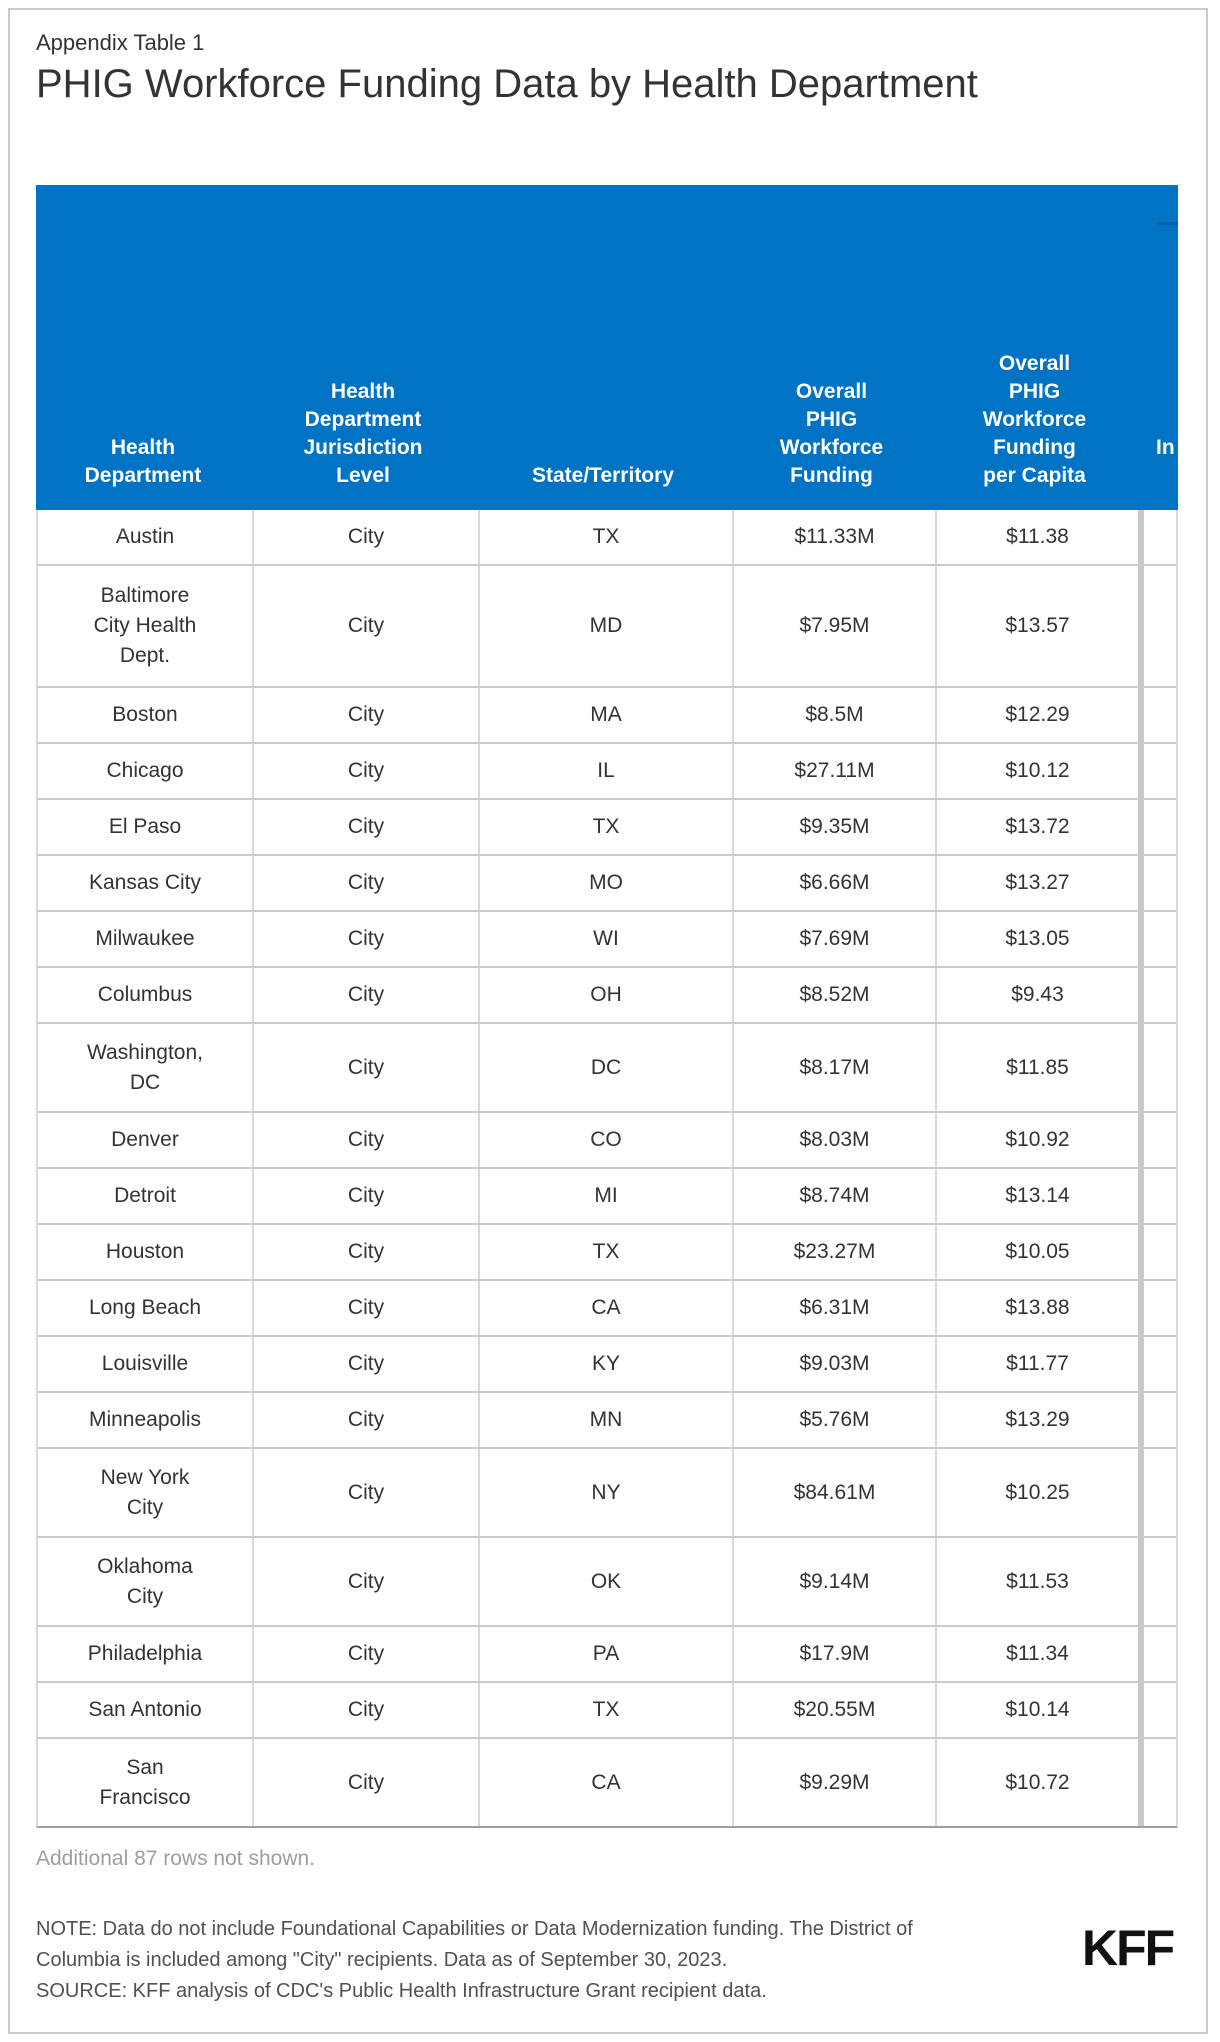  Describe the element at coordinates (833, 771) in the screenshot. I see `cell-funding: $27.11M` at that location.